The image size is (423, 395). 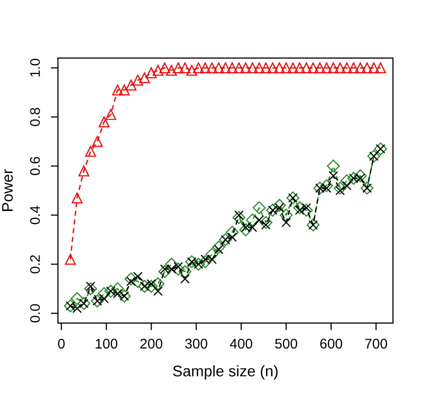 What do you see at coordinates (376, 343) in the screenshot?
I see `x-tick-label: 700` at bounding box center [376, 343].